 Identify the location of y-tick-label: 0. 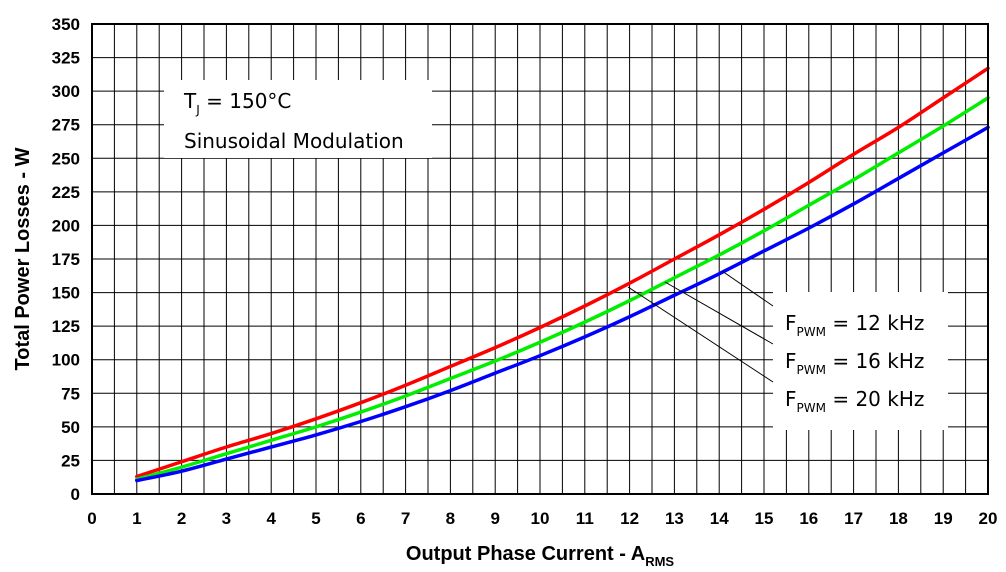
(75, 494).